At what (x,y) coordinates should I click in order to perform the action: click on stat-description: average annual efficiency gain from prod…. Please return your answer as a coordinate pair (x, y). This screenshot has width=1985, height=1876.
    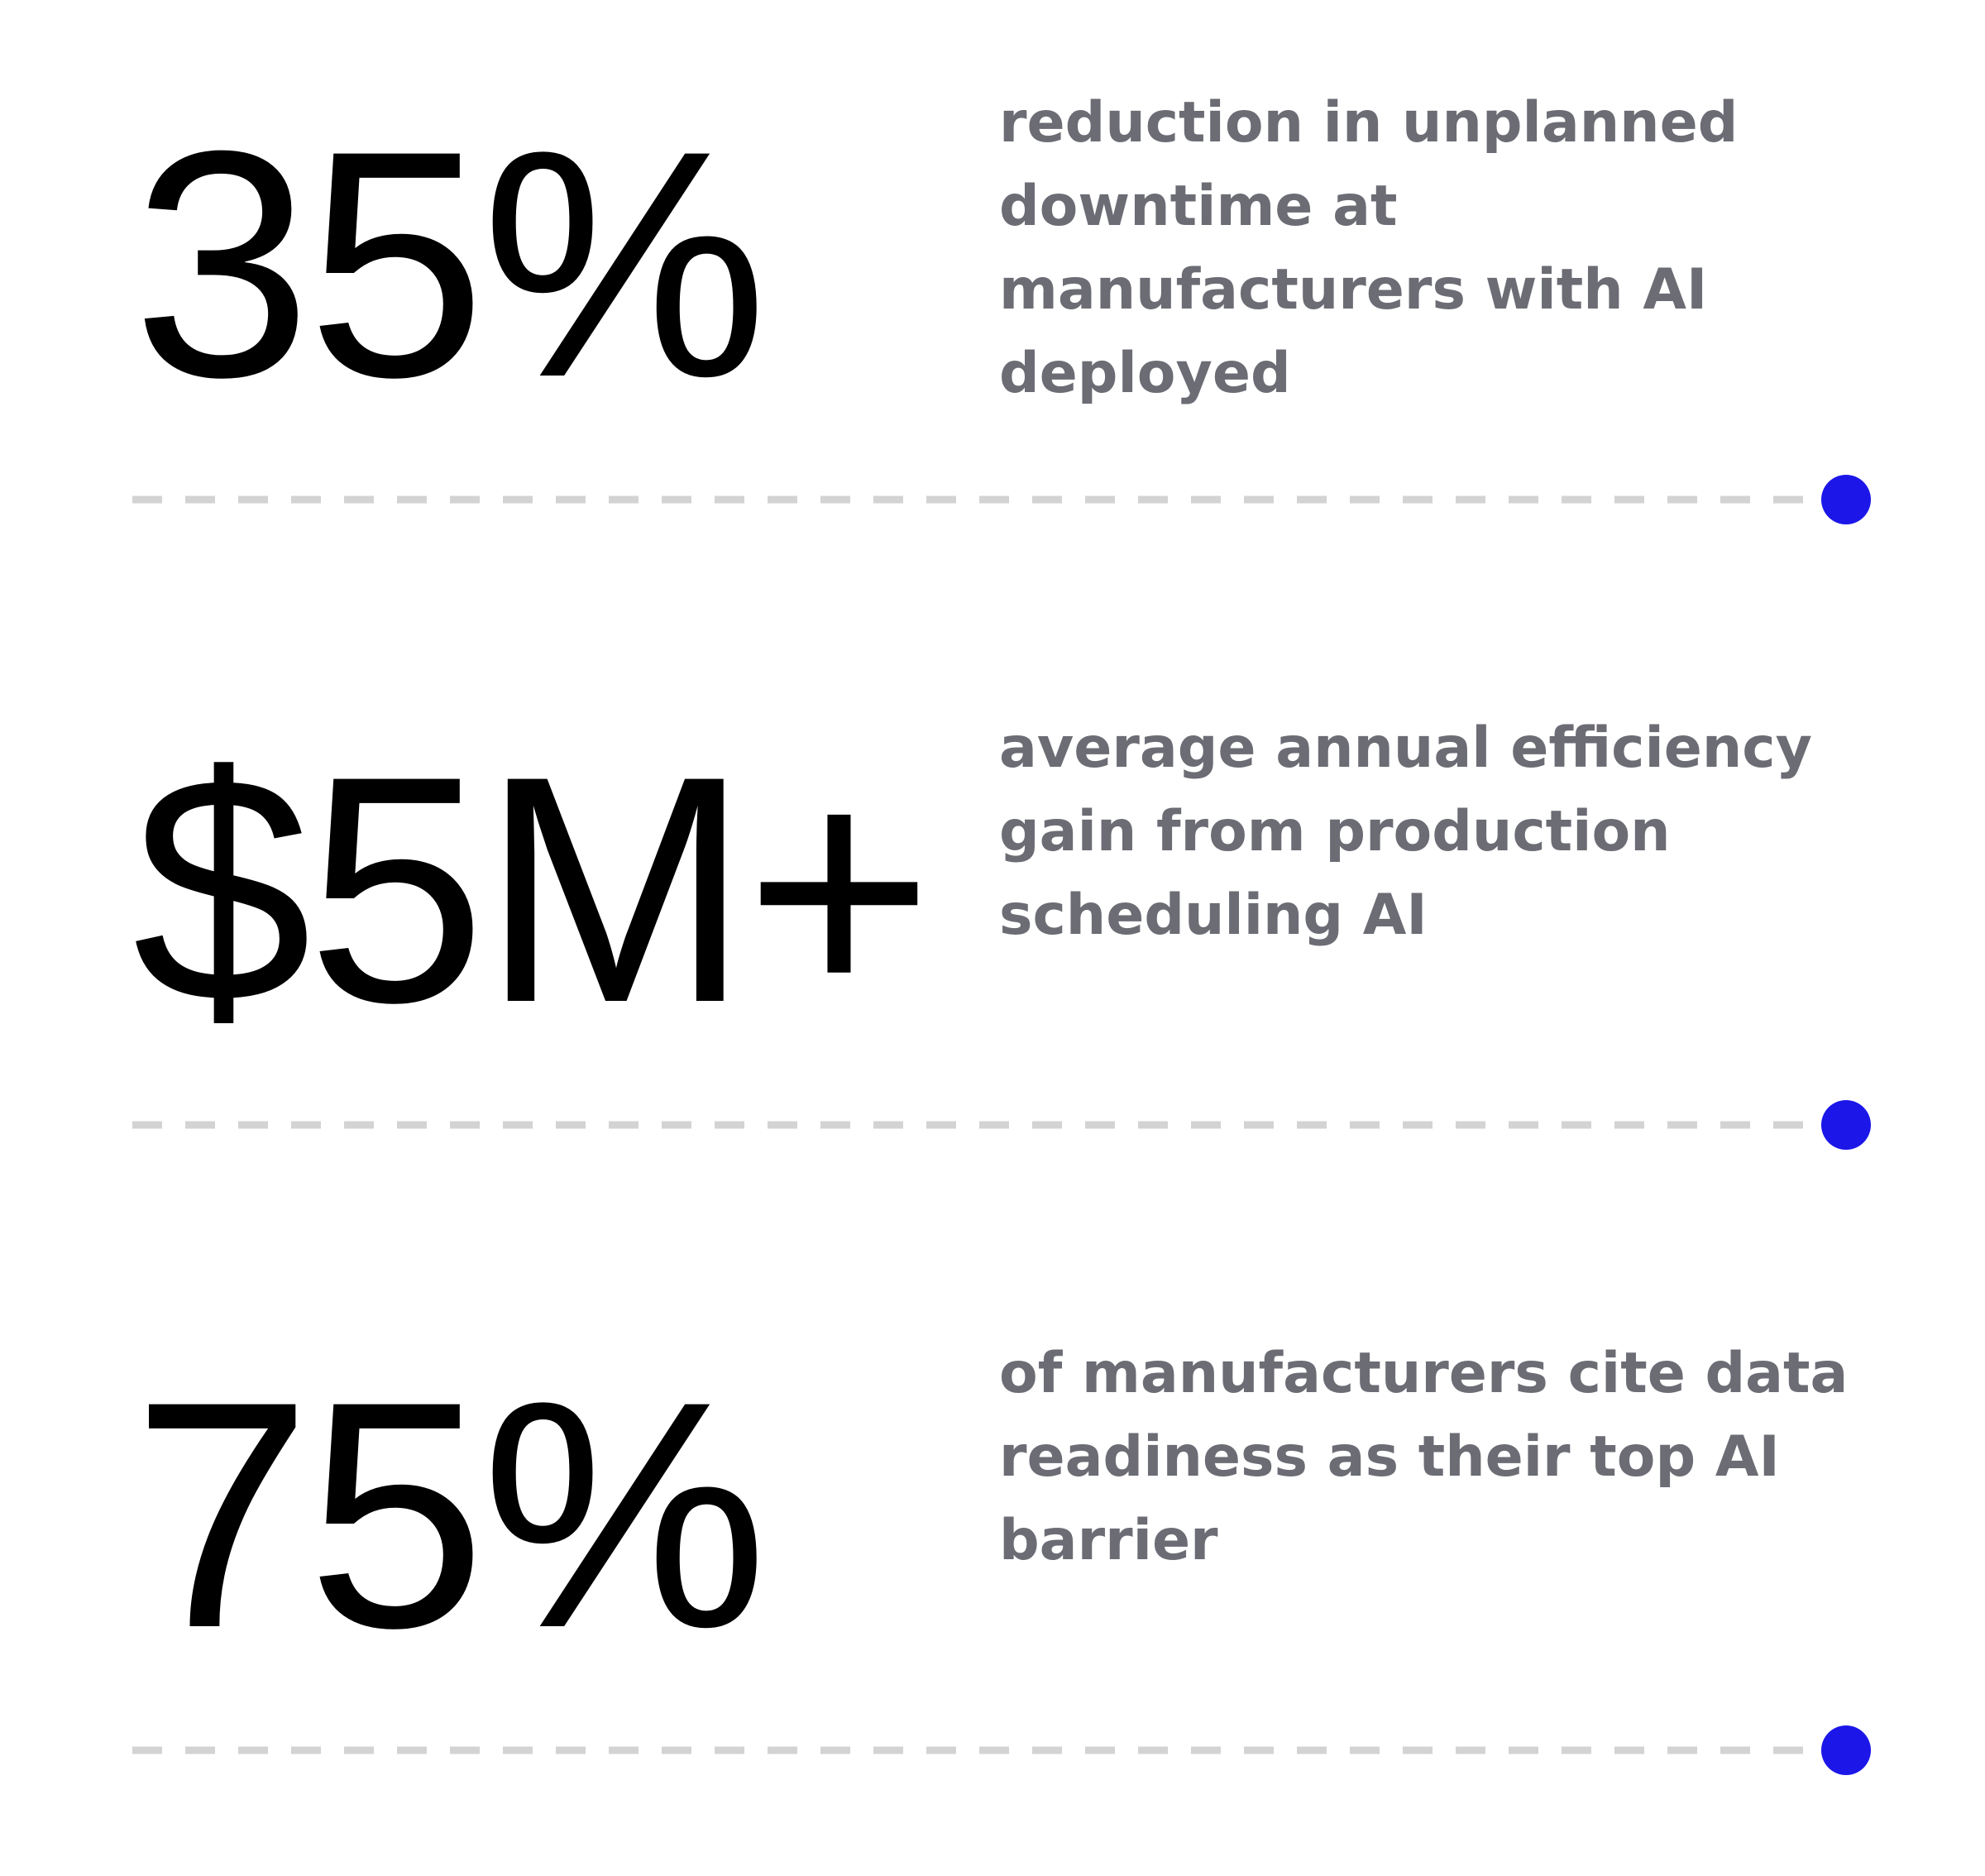
    Looking at the image, I should click on (1405, 831).